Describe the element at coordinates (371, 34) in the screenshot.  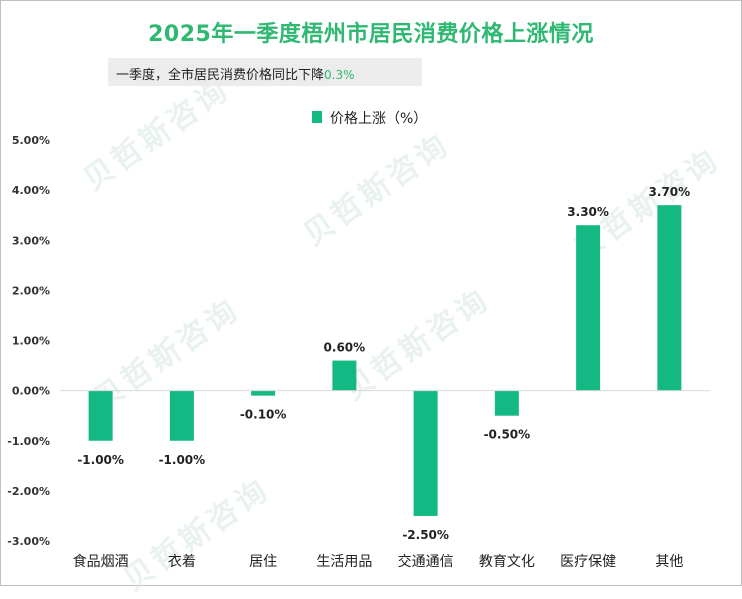
I see `chart-title: 2025年一季度梧州市居民消费价格上涨情况` at that location.